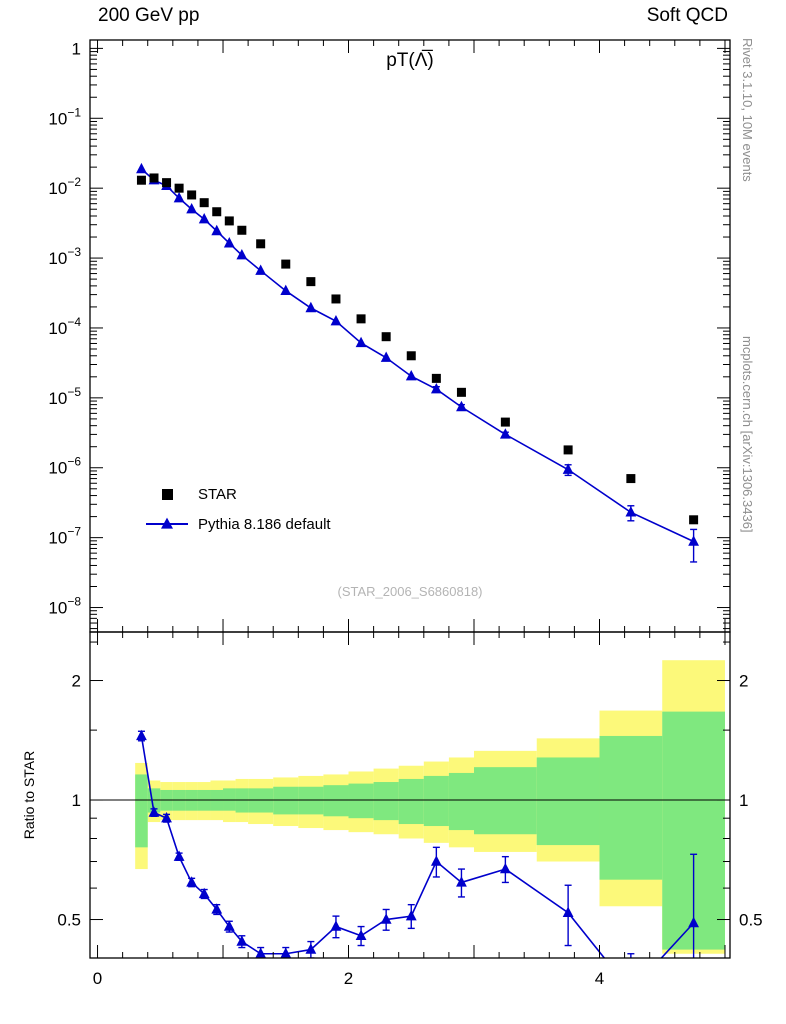 The width and height of the screenshot is (786, 1024). I want to click on svg-text: 10⁻², so click(64, 186).